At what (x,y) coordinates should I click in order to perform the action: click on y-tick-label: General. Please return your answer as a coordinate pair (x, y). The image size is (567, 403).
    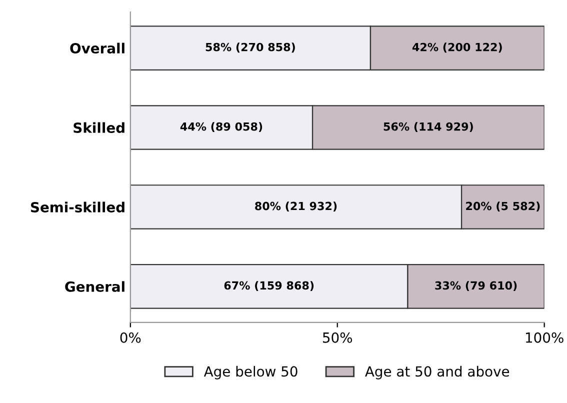
    Looking at the image, I should click on (94, 286).